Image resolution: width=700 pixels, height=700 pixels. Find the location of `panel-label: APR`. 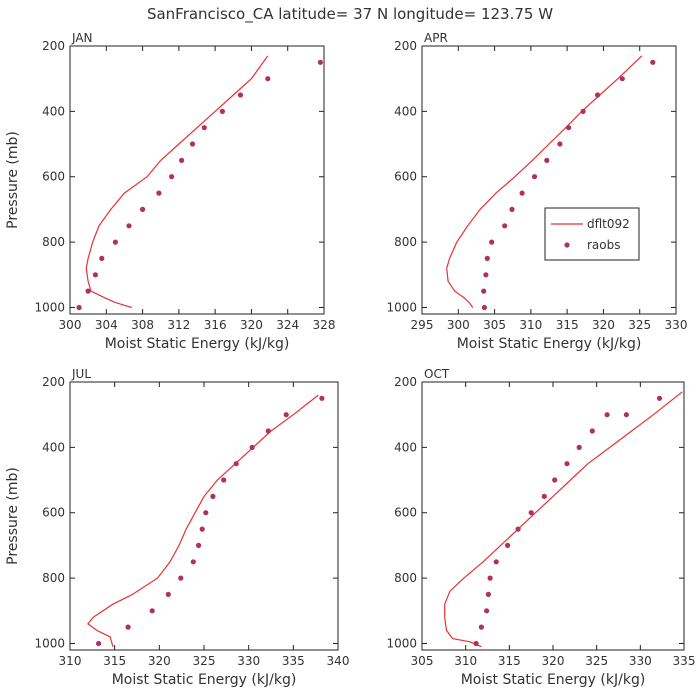

panel-label: APR is located at coordinates (436, 38).